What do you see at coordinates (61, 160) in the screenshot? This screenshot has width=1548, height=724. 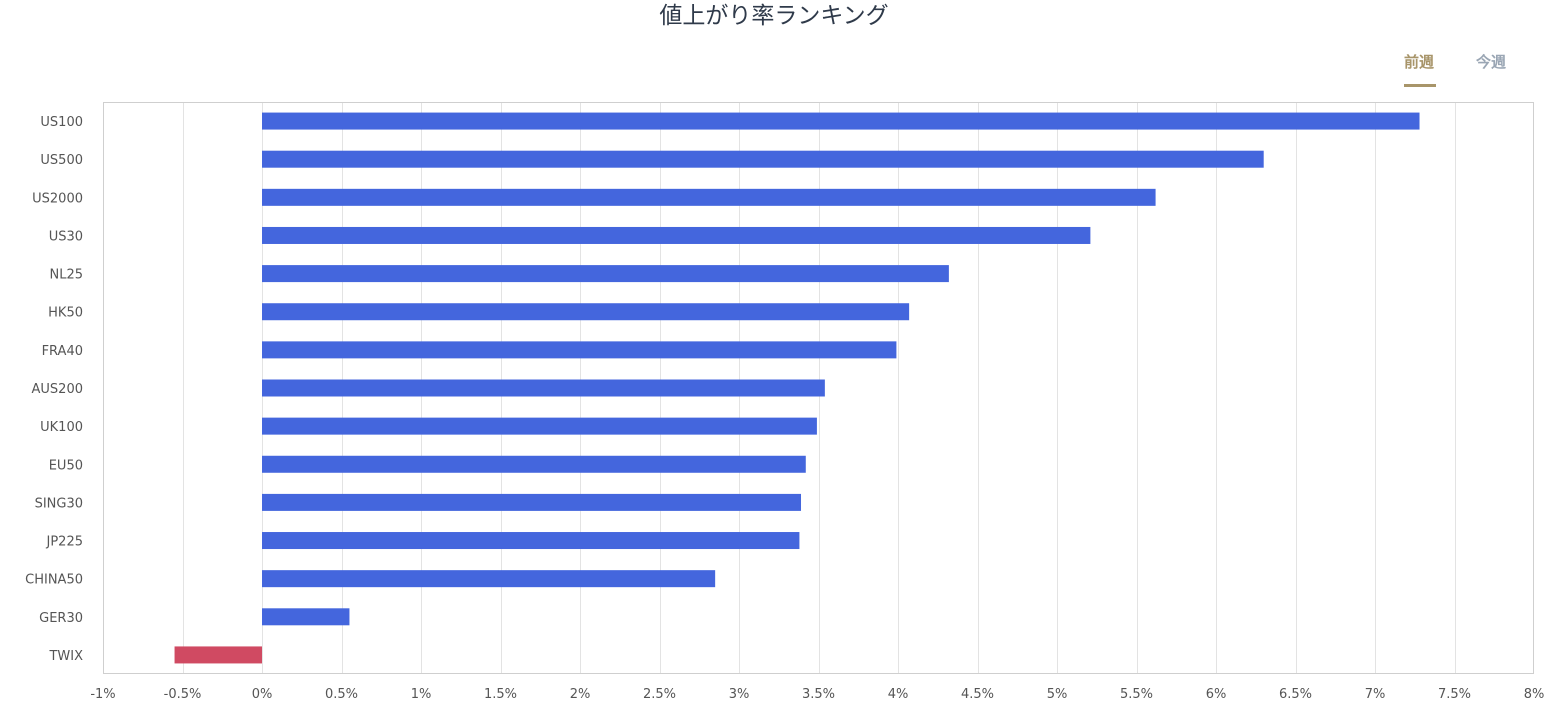 I see `y-tick-label: US500` at bounding box center [61, 160].